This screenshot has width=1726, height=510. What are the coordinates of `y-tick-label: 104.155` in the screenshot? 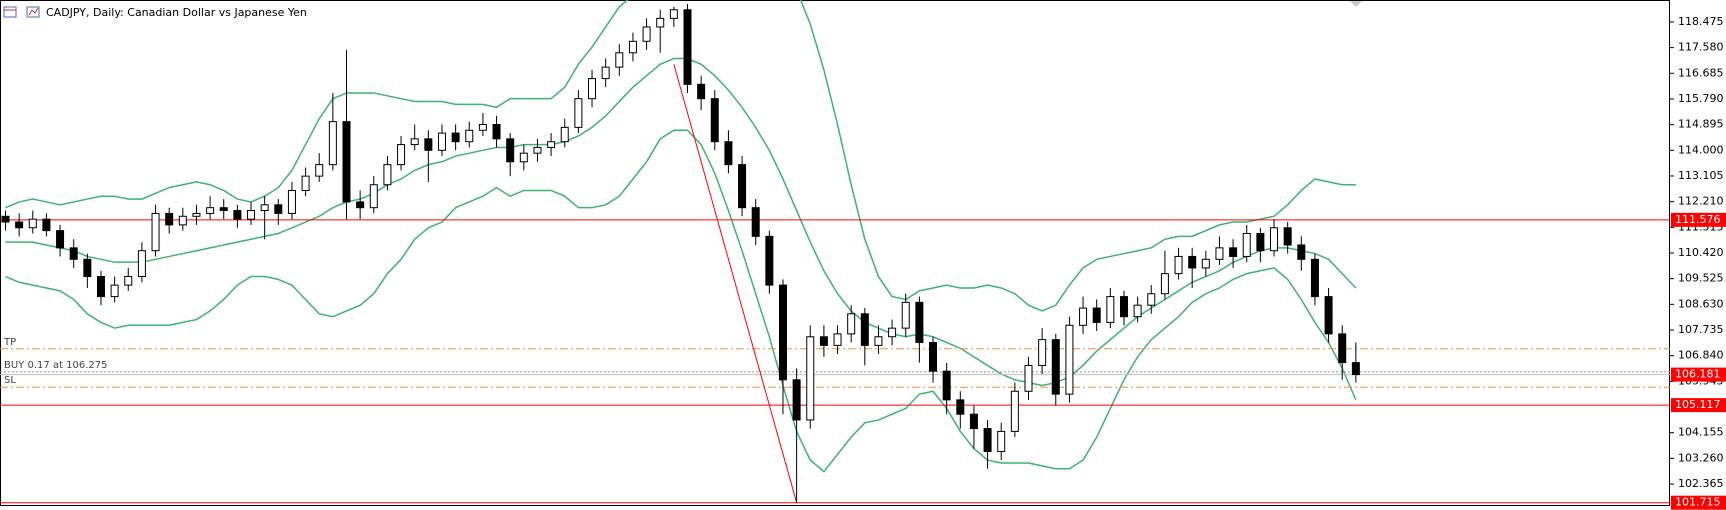 It's located at (1701, 432).